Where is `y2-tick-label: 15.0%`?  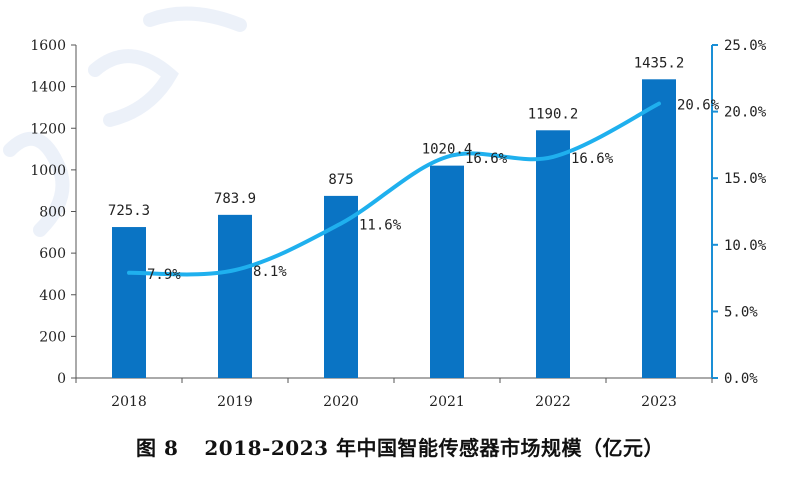
y2-tick-label: 15.0% is located at coordinates (745, 179).